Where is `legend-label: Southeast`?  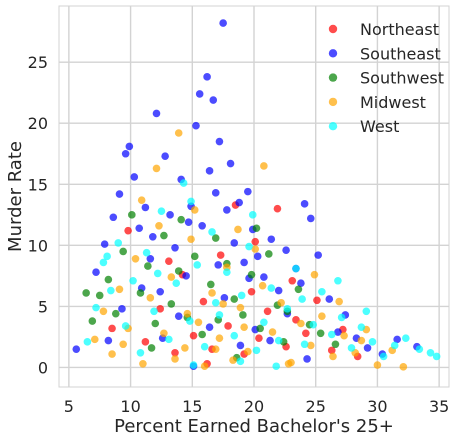
legend-label: Southeast is located at coordinates (400, 53).